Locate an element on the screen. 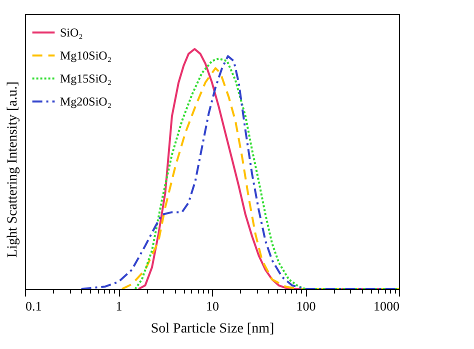  x-axis-title: Sol Particle Size [nm] is located at coordinates (212, 329).